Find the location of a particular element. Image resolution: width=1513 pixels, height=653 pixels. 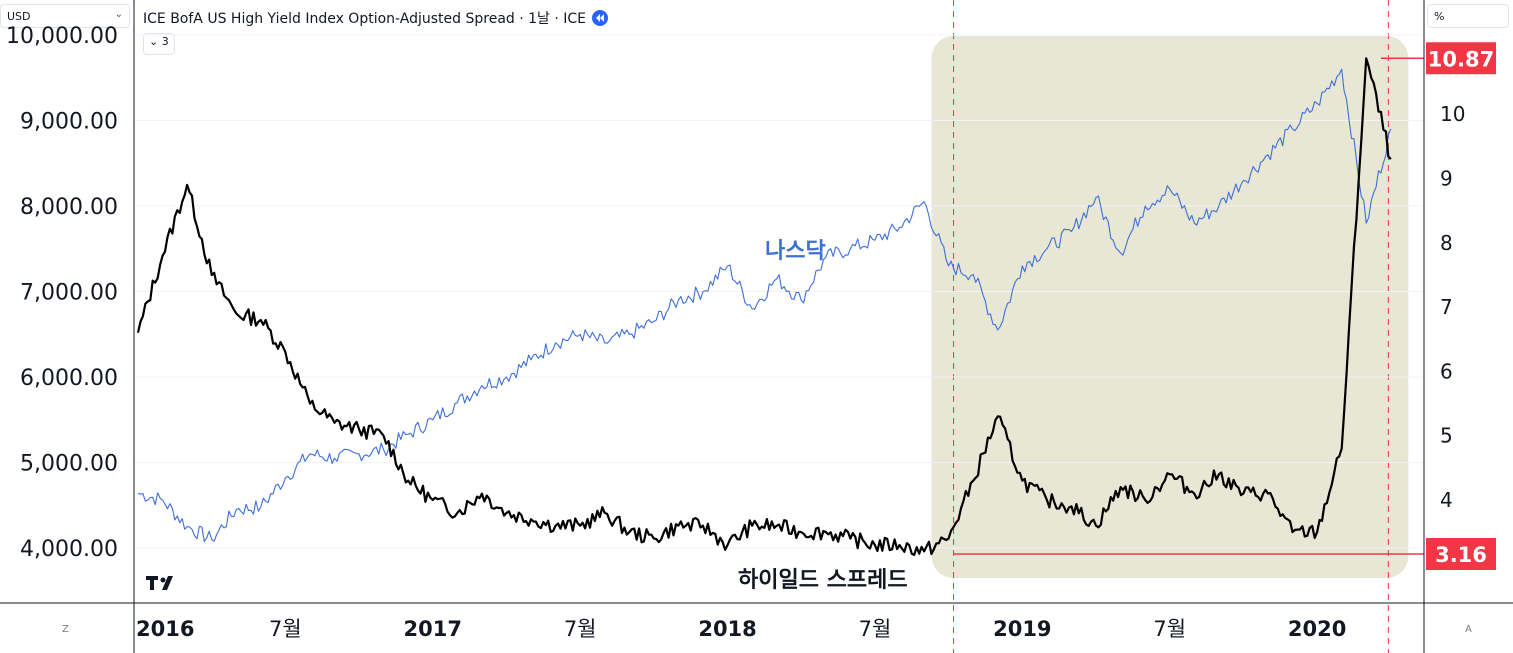

unit-select: % is located at coordinates (1468, 16).